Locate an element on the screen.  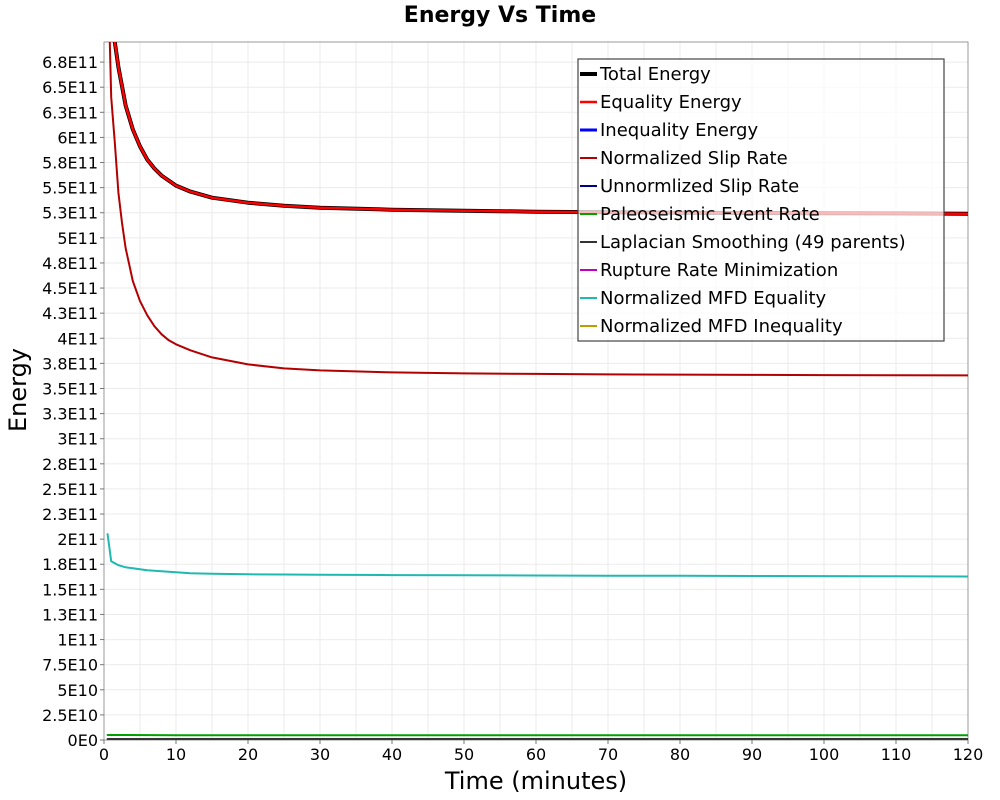
y-tick-label: 5.3E11 is located at coordinates (70, 213).